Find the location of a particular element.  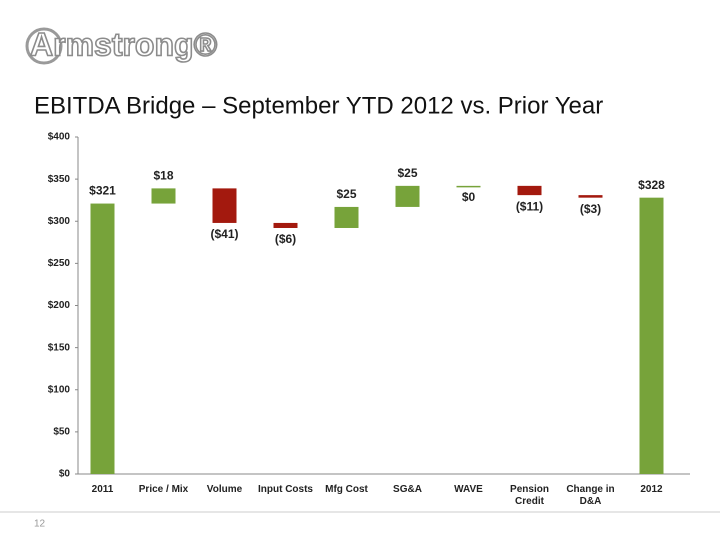

value-label: $18 is located at coordinates (163, 176).